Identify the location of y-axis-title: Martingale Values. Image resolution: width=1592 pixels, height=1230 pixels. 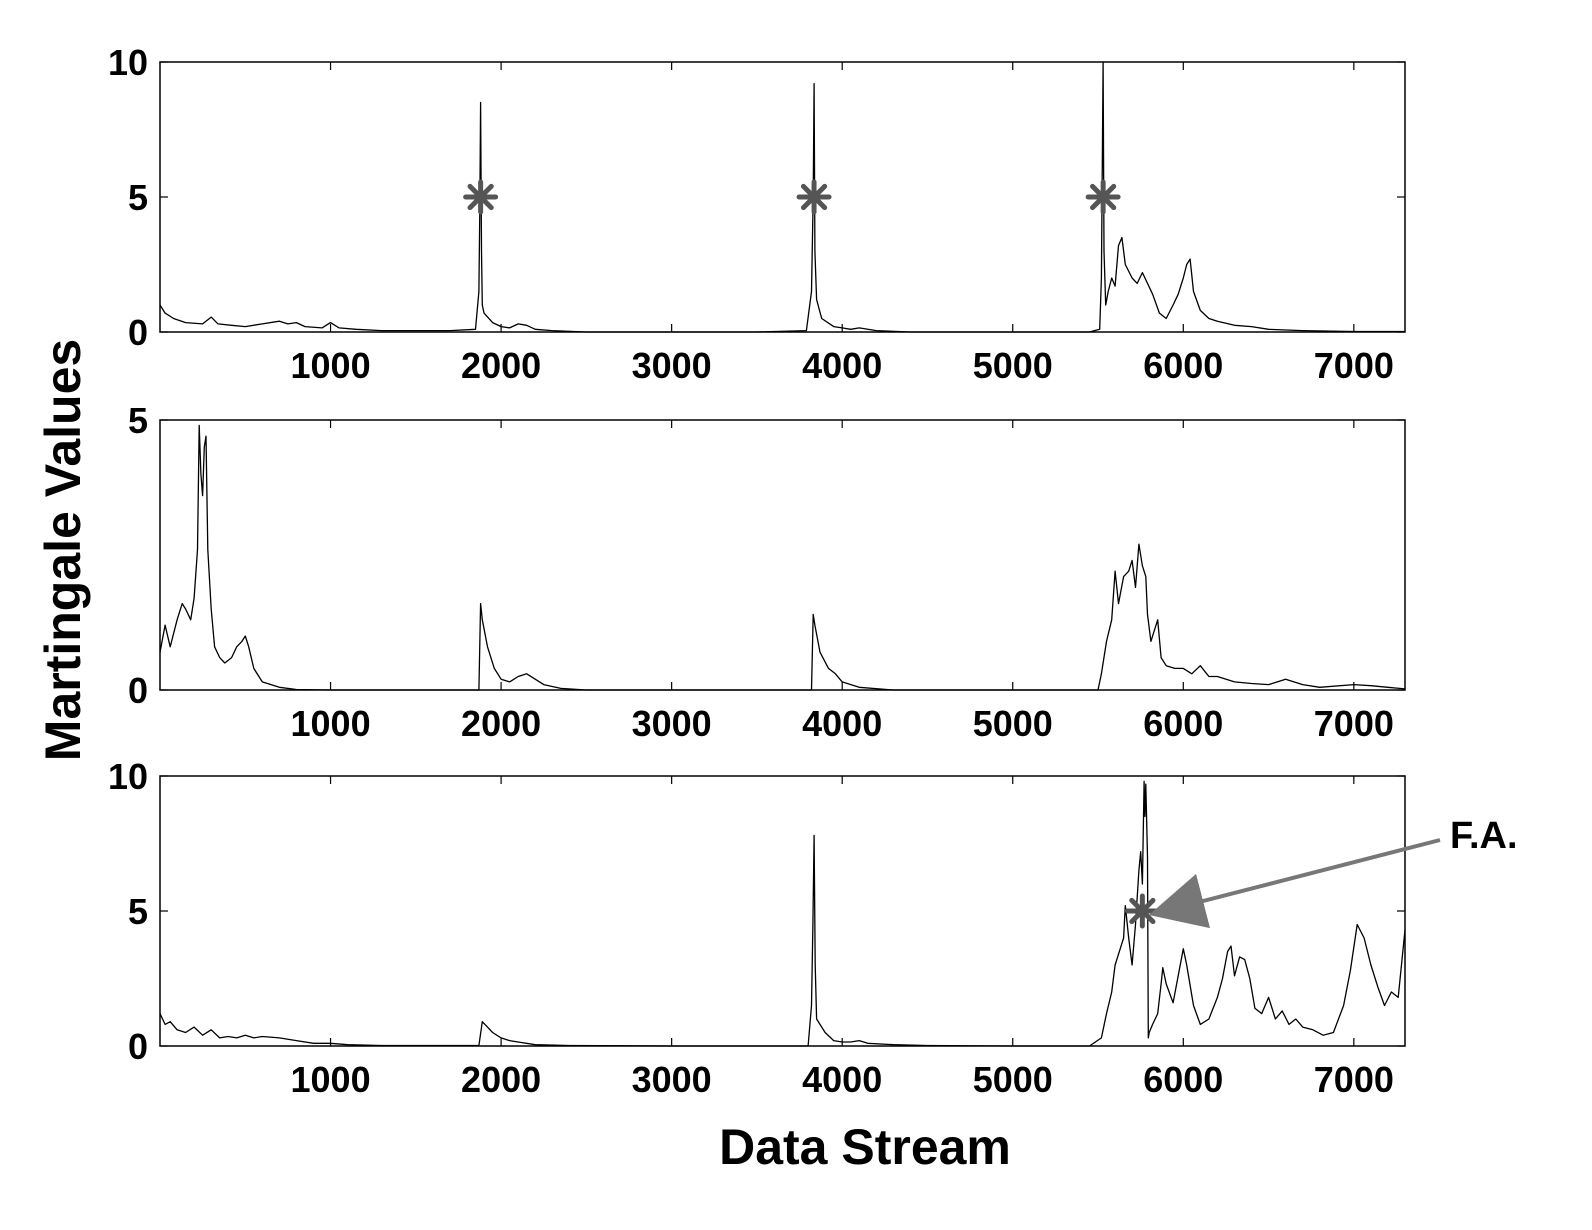
(63, 550).